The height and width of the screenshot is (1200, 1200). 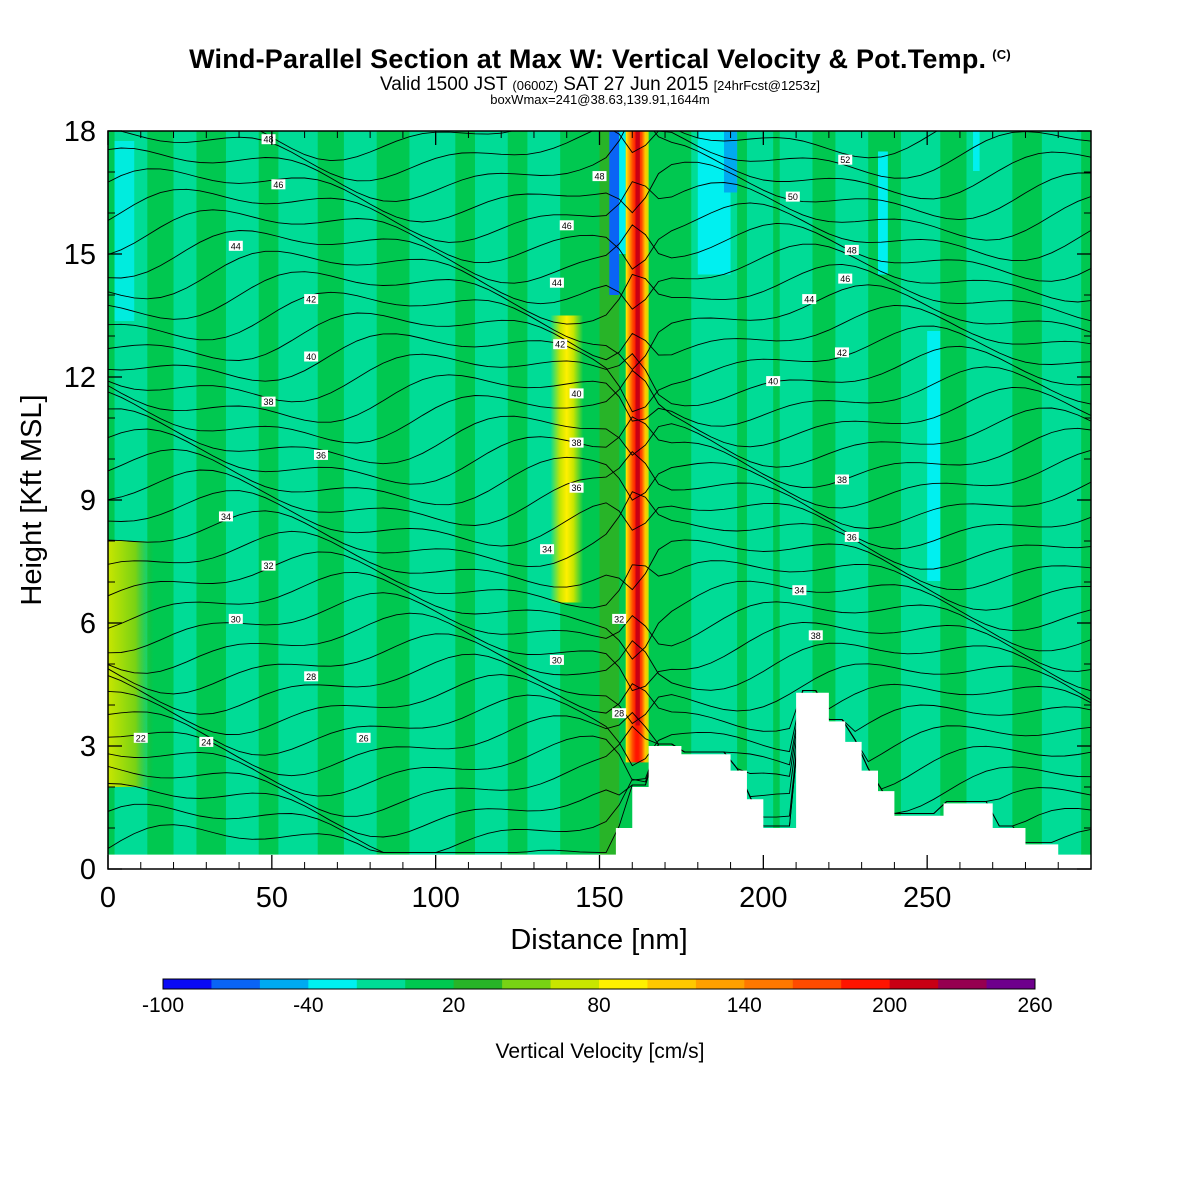 I want to click on theta-label-text: 32, so click(x=619, y=619).